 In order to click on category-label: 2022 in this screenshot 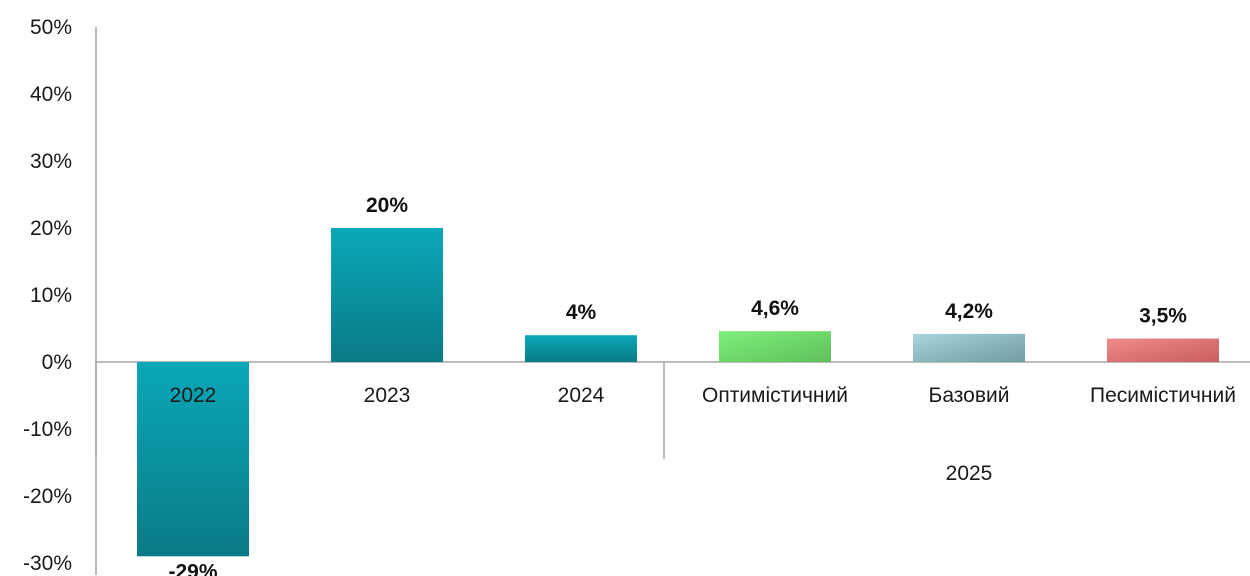, I will do `click(193, 395)`.